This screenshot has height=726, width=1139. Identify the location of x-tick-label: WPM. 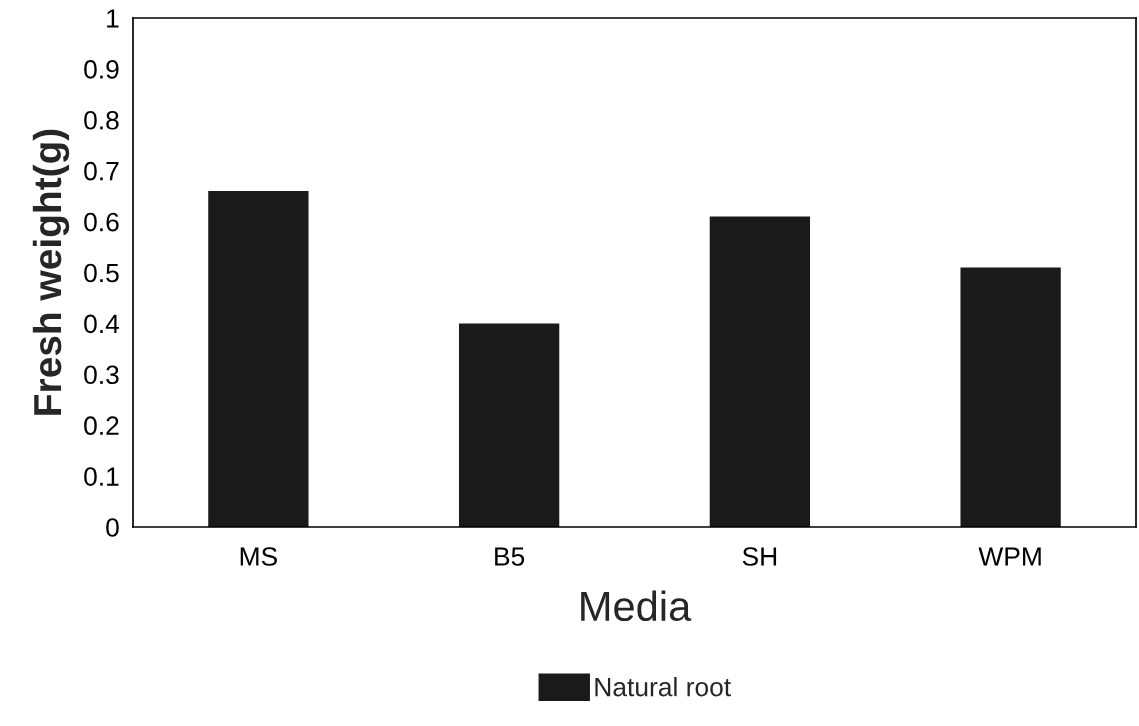
(1009, 556).